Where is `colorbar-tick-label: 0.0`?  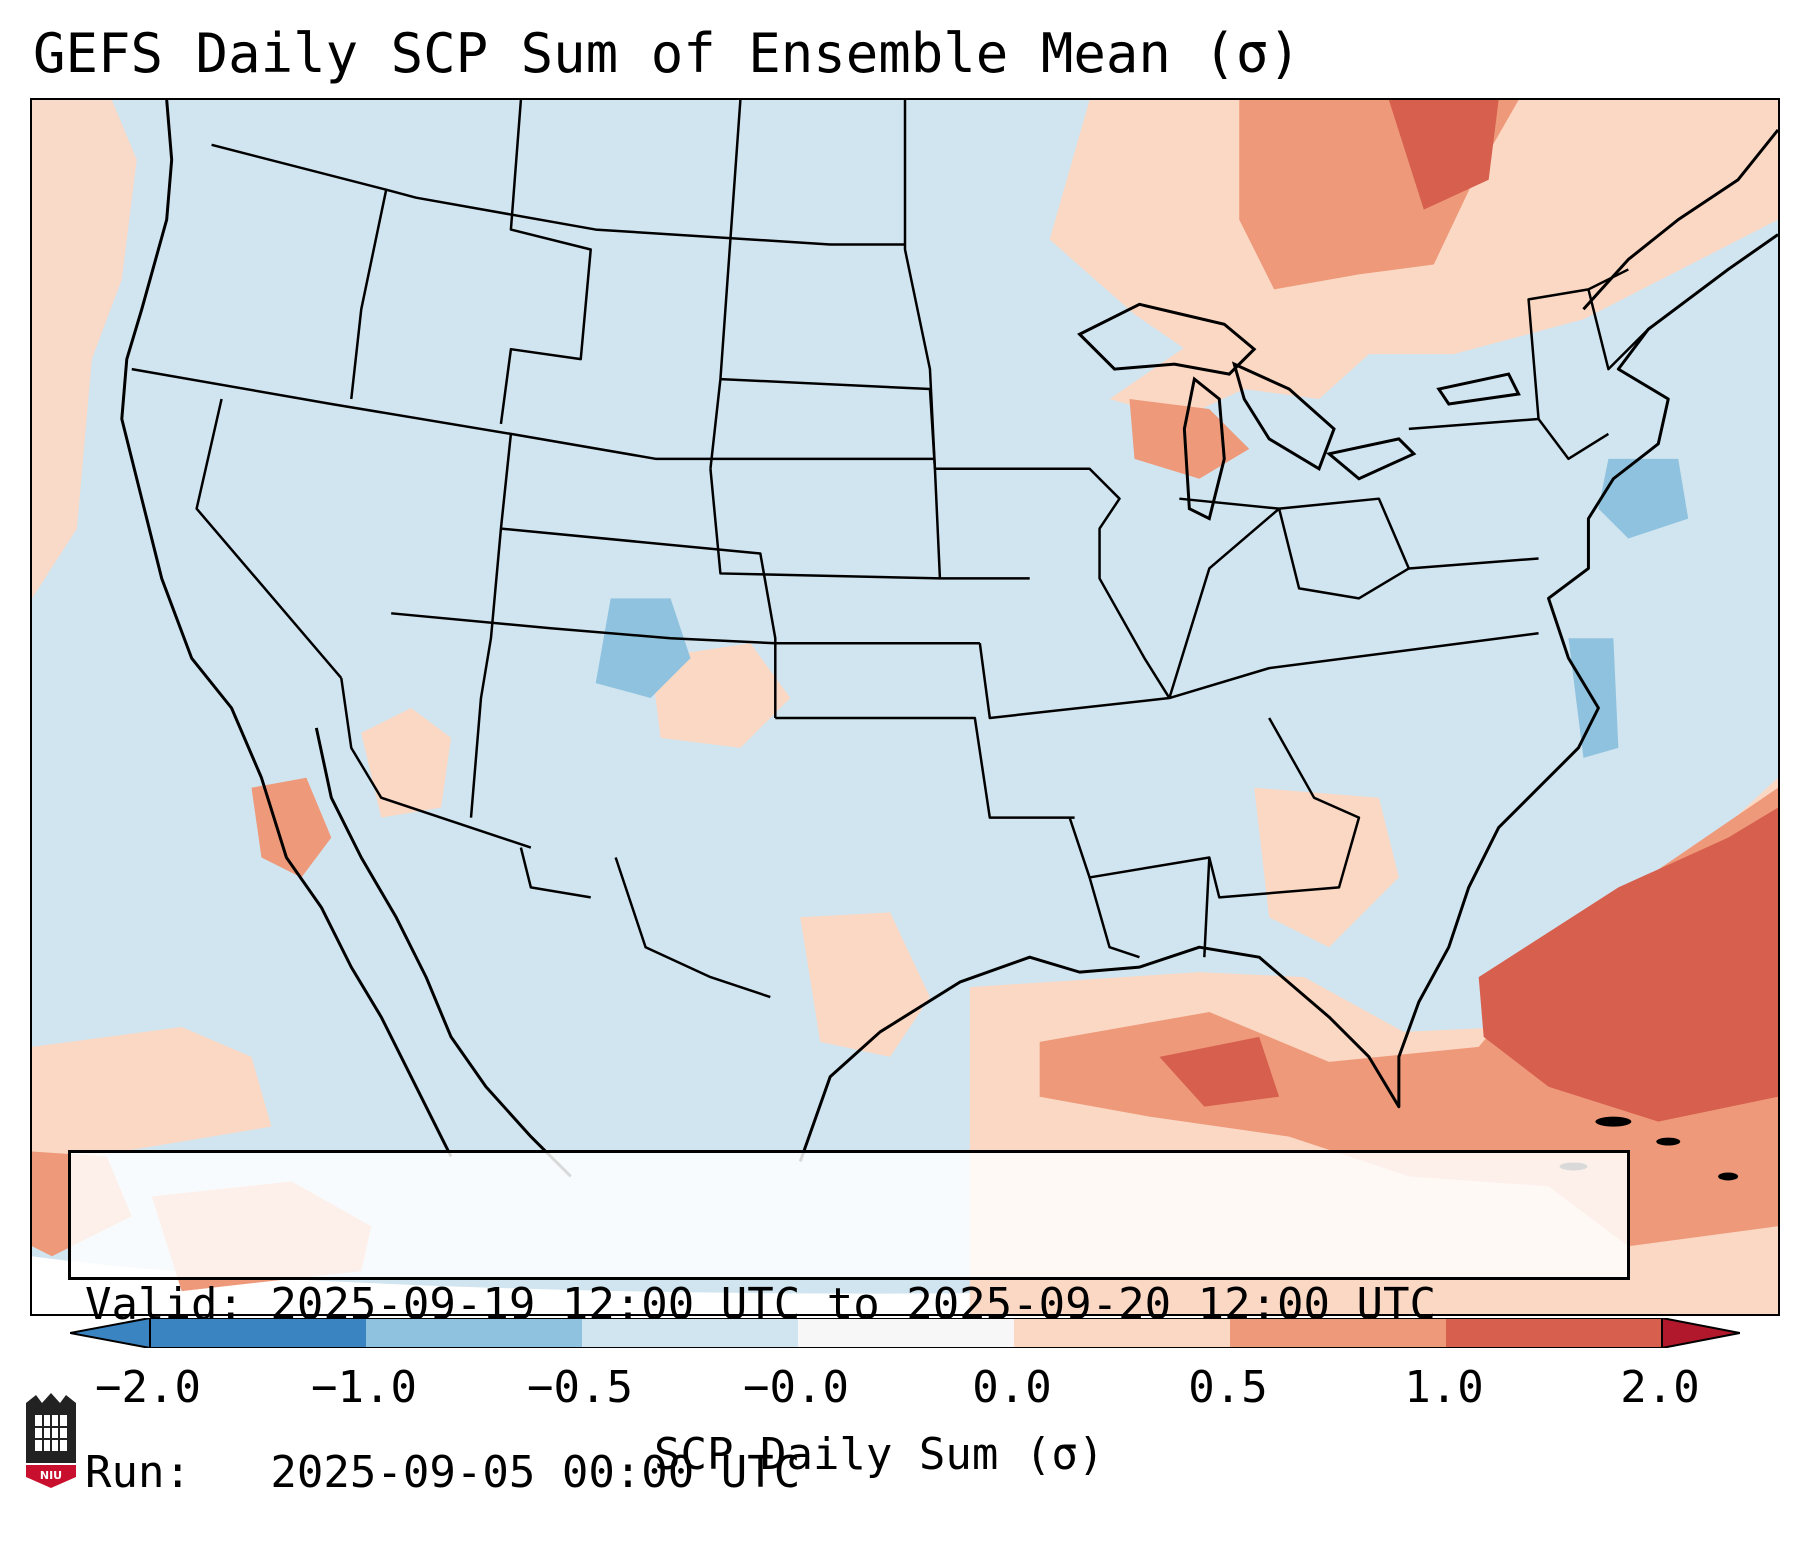 colorbar-tick-label: 0.0 is located at coordinates (1012, 1387).